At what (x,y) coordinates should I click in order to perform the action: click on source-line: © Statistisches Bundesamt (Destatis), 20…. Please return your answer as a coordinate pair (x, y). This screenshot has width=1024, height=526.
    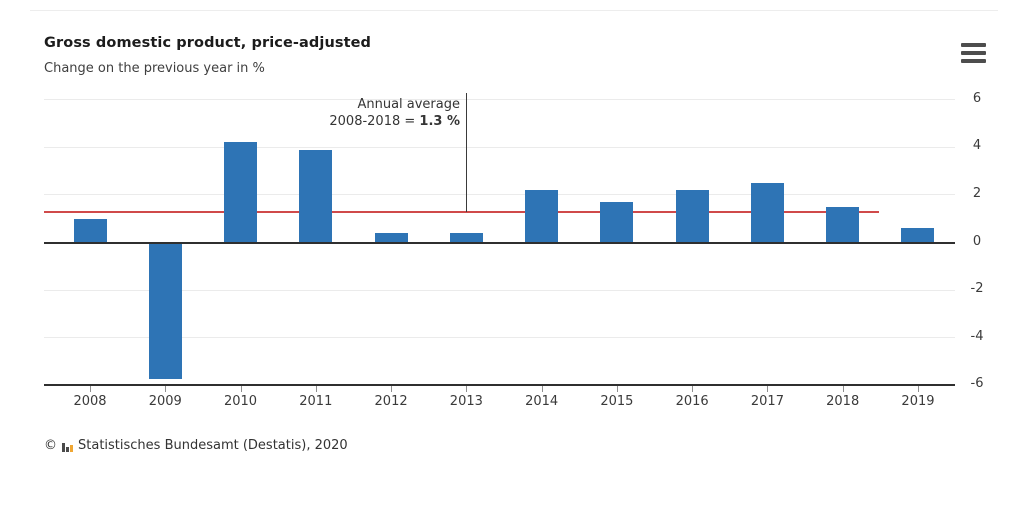
    Looking at the image, I should click on (196, 445).